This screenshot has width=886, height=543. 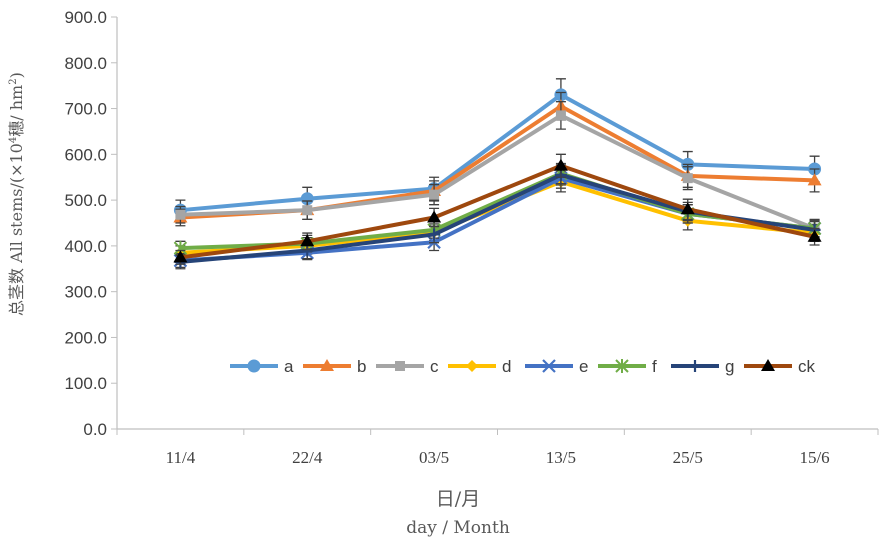 What do you see at coordinates (85, 109) in the screenshot?
I see `y-tick-label: 700.0` at bounding box center [85, 109].